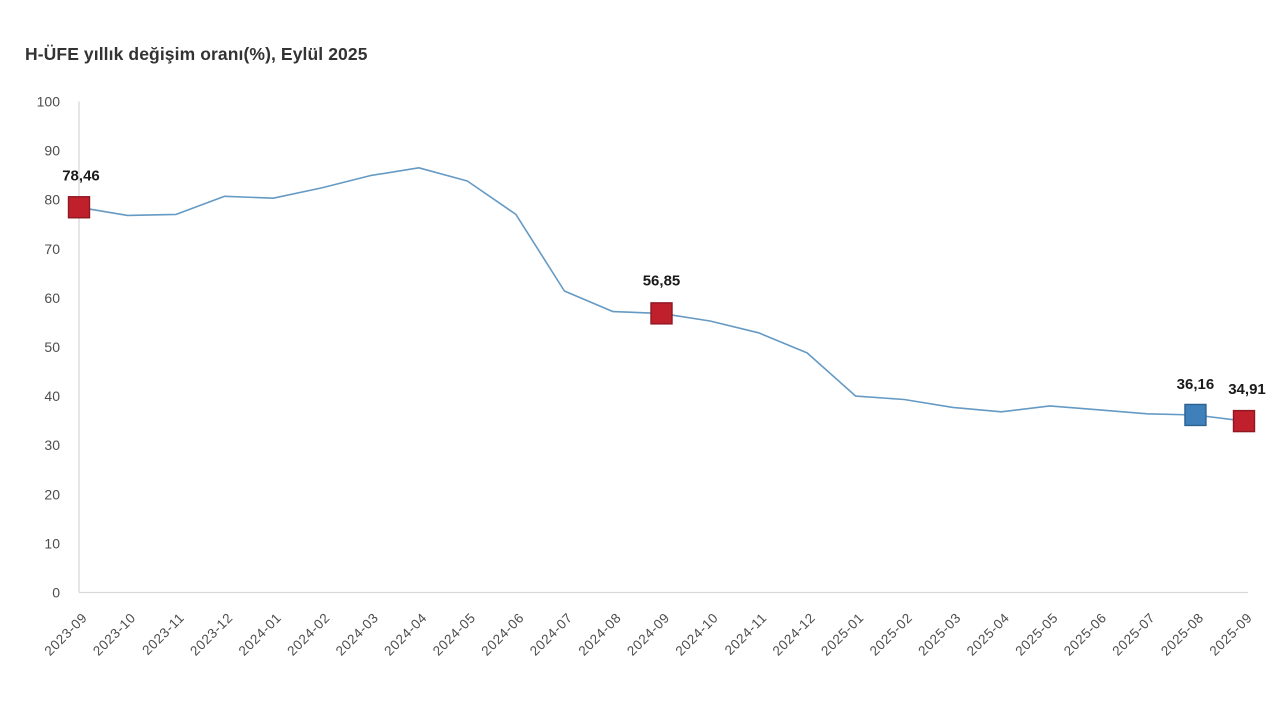 This screenshot has width=1280, height=720. I want to click on data-label-2025-09: 34,91, so click(1247, 389).